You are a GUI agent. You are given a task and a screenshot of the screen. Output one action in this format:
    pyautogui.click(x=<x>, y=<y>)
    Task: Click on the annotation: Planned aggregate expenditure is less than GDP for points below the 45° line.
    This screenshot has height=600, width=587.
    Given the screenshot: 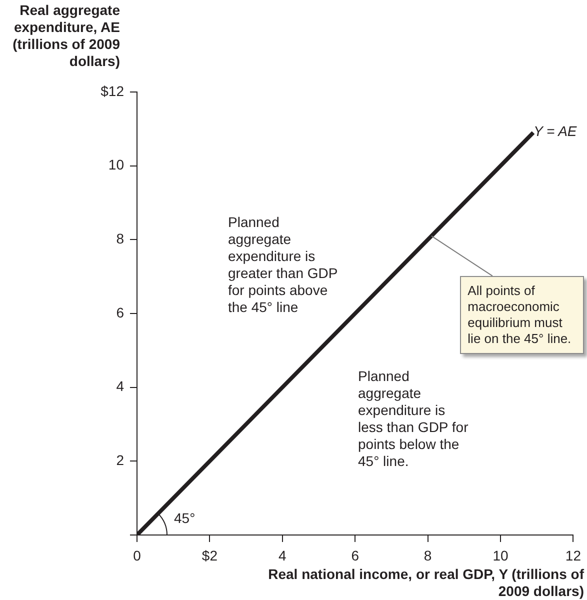 What is the action you would take?
    pyautogui.click(x=414, y=419)
    